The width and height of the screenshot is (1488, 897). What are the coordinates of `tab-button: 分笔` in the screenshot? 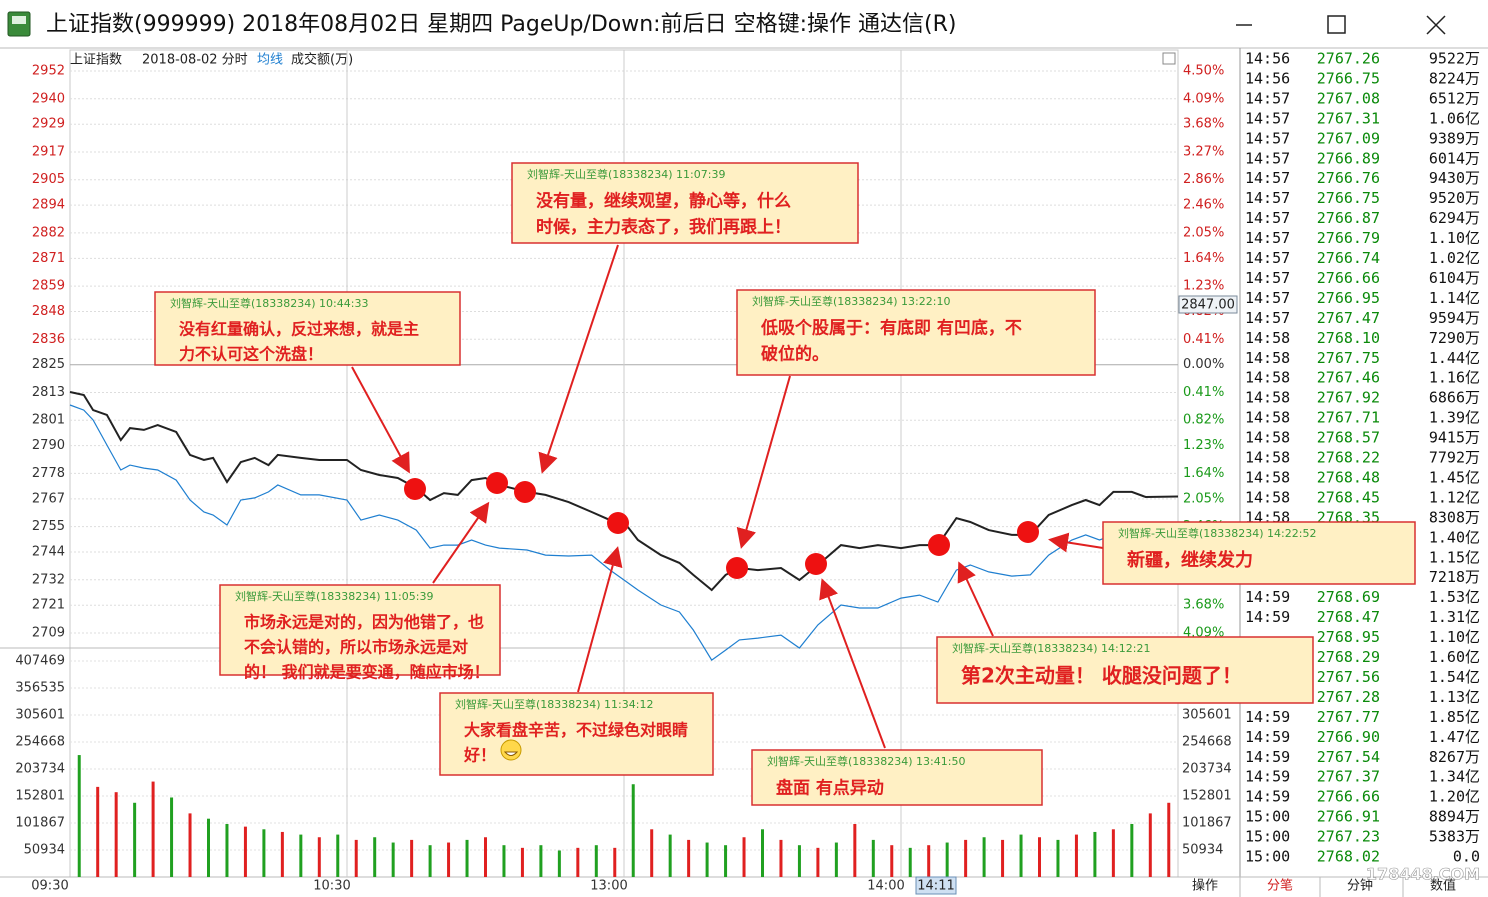 It's located at (1280, 886).